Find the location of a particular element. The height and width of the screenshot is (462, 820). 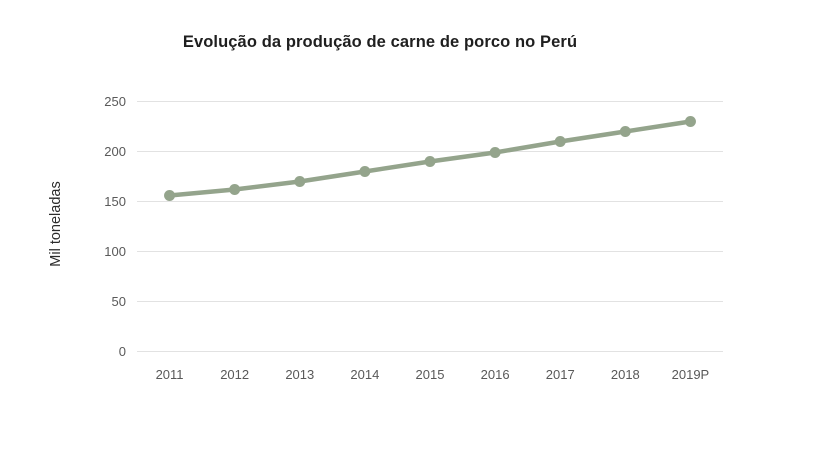

x-tick-label-2017: 2017 is located at coordinates (560, 374).